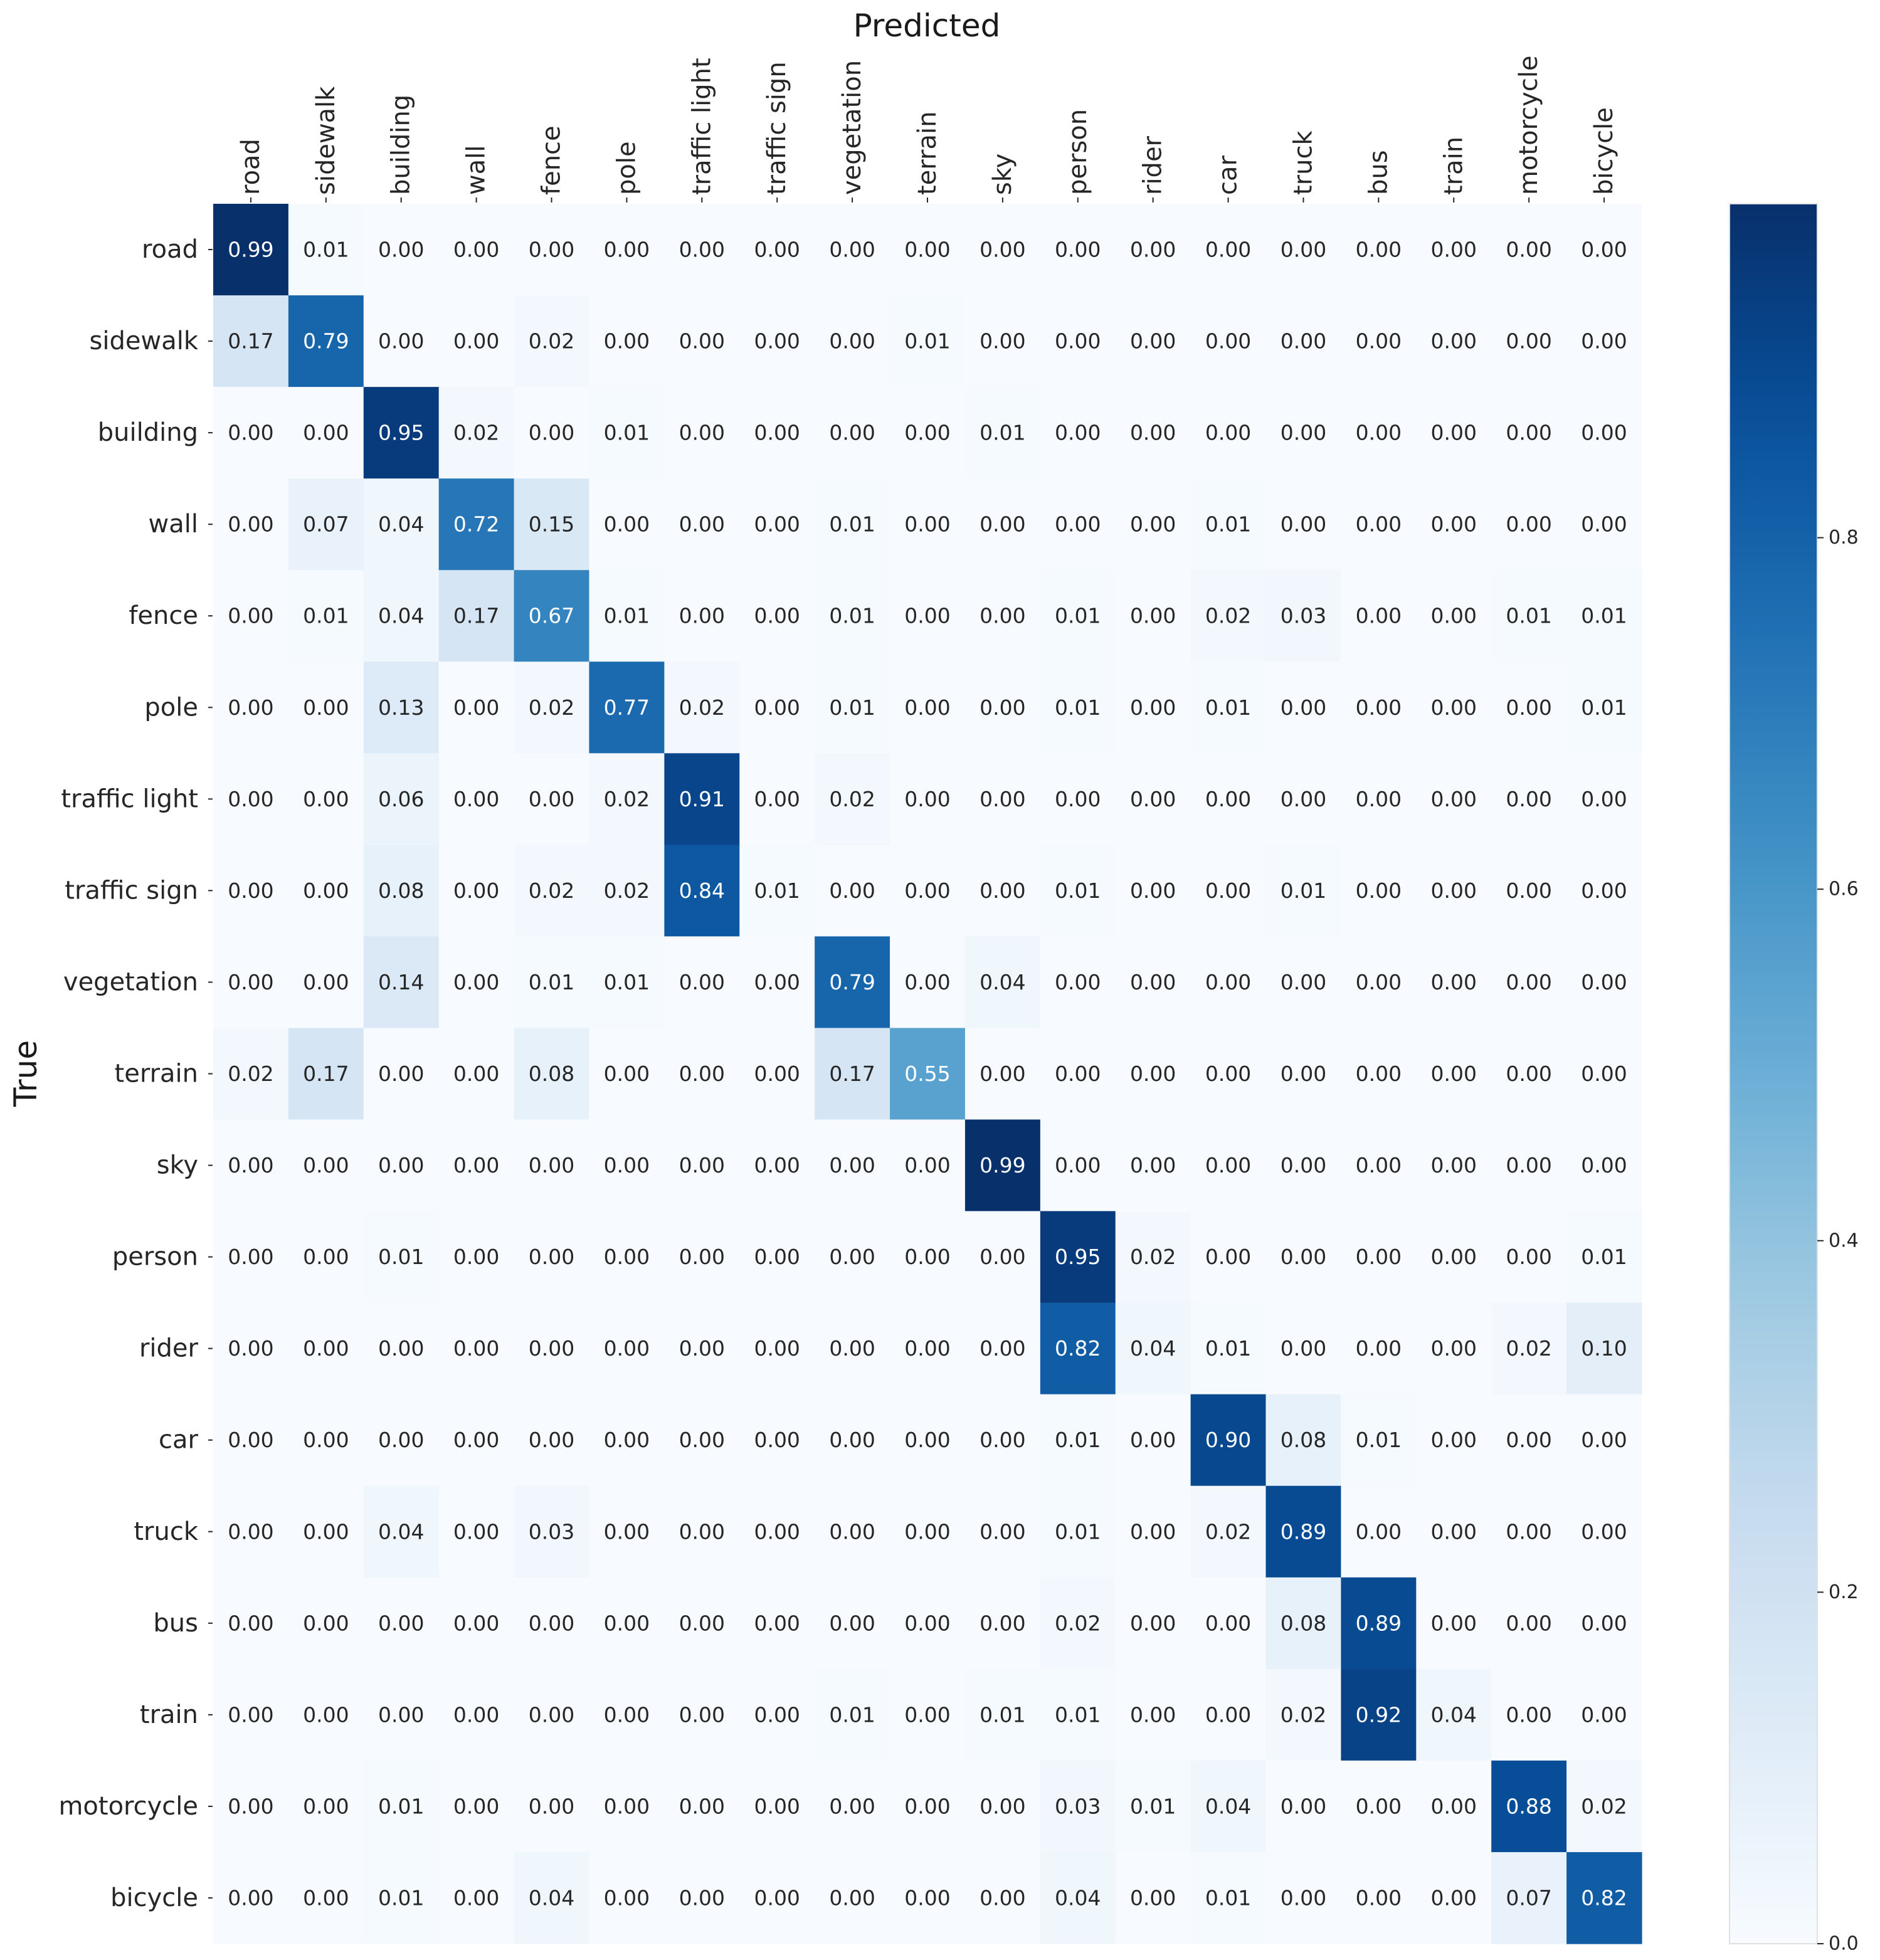 The width and height of the screenshot is (1880, 1960). What do you see at coordinates (1153, 1348) in the screenshot?
I see `cell-value-label: 0.04` at bounding box center [1153, 1348].